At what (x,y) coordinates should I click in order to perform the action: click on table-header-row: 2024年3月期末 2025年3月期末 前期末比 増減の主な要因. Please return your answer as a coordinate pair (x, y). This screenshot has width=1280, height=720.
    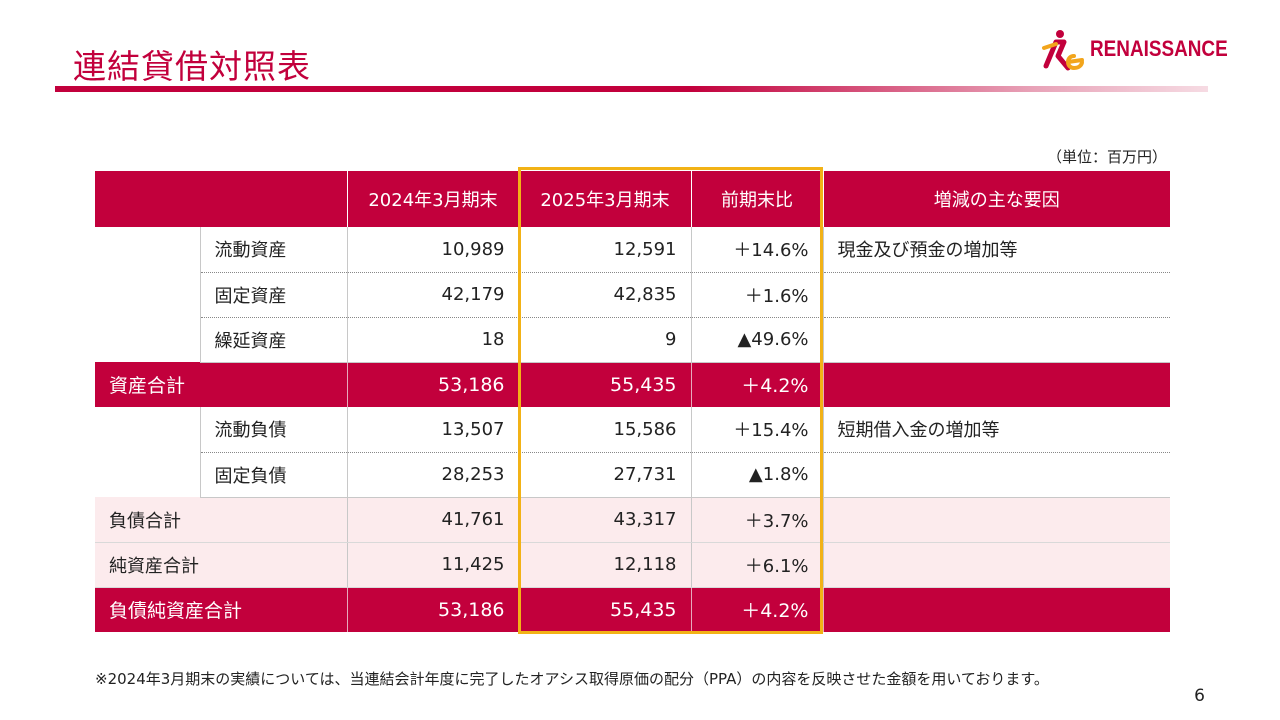
    Looking at the image, I should click on (632, 199).